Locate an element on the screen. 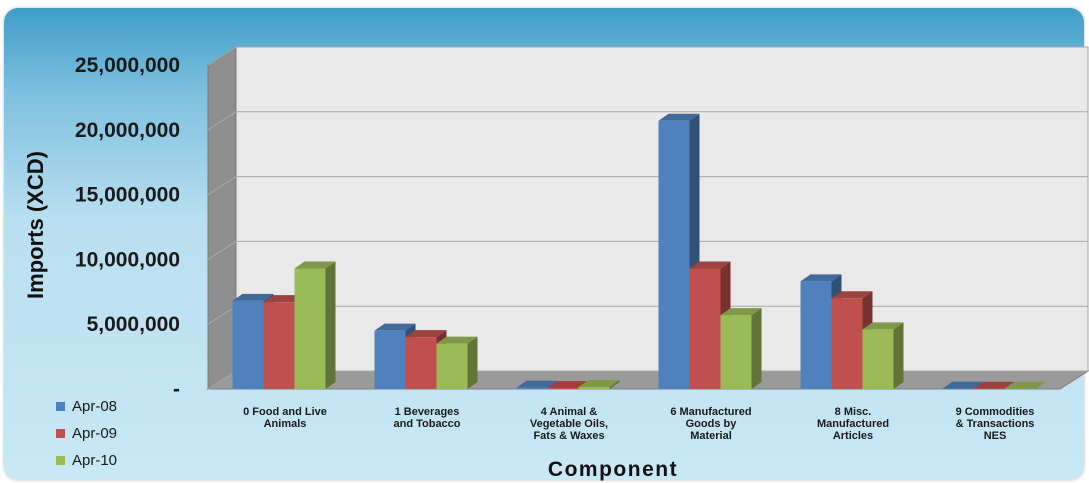  x-tick-line: Goods by is located at coordinates (712, 424).